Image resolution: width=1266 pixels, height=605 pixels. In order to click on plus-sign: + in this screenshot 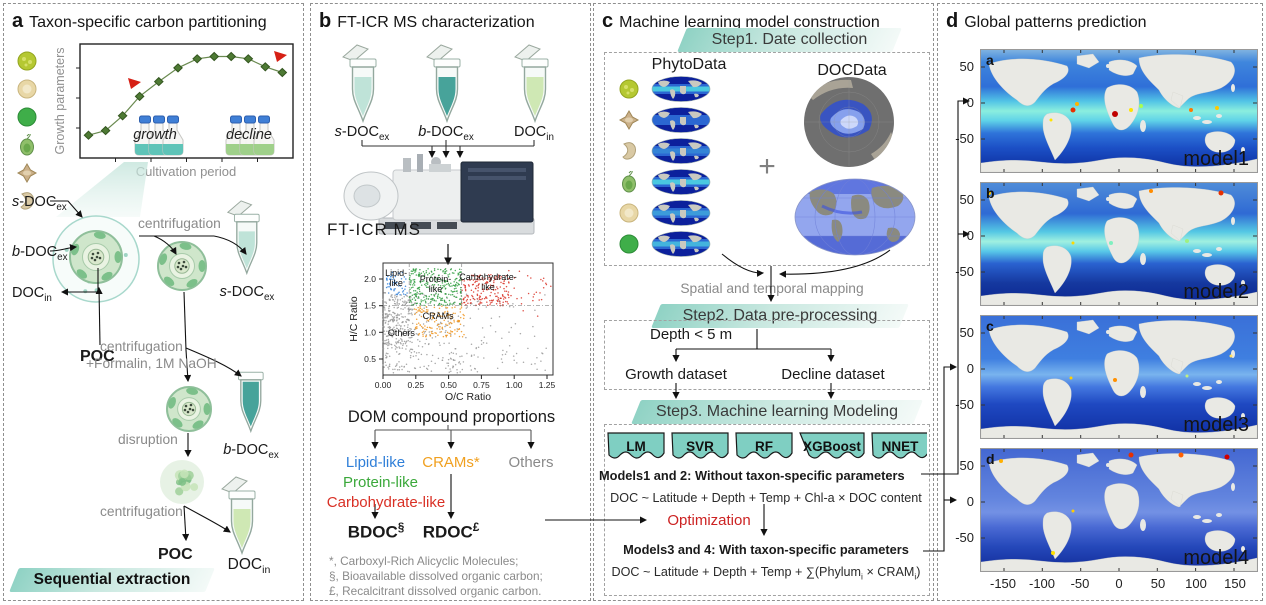, I will do `click(767, 166)`.